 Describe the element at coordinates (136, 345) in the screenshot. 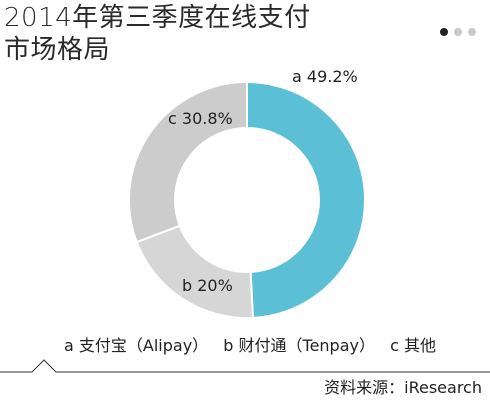

I see `legend-item-a: a 支付宝（Alipay）` at that location.